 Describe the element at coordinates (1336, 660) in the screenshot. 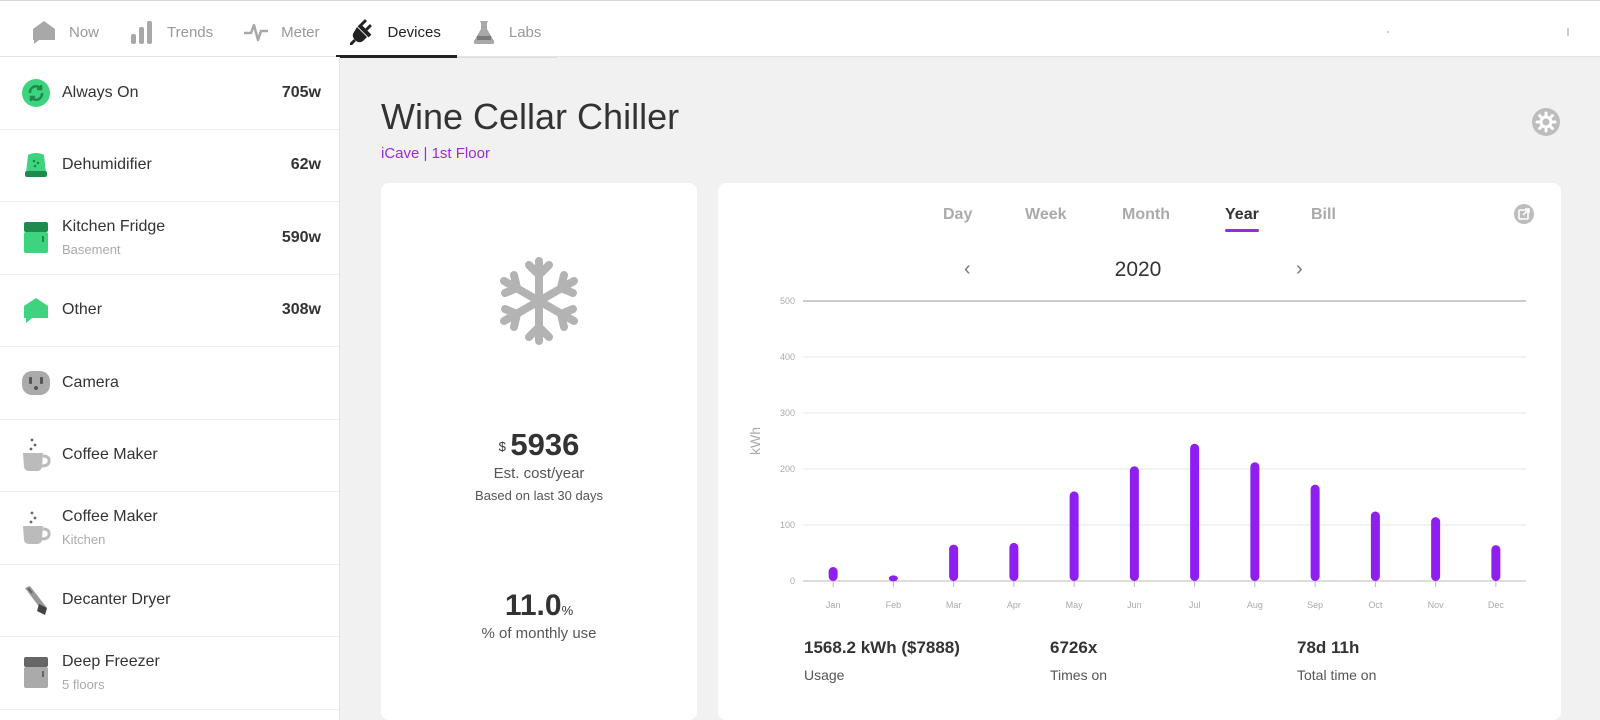

I see `stat-total-time: 78d 11h Total time on` at that location.